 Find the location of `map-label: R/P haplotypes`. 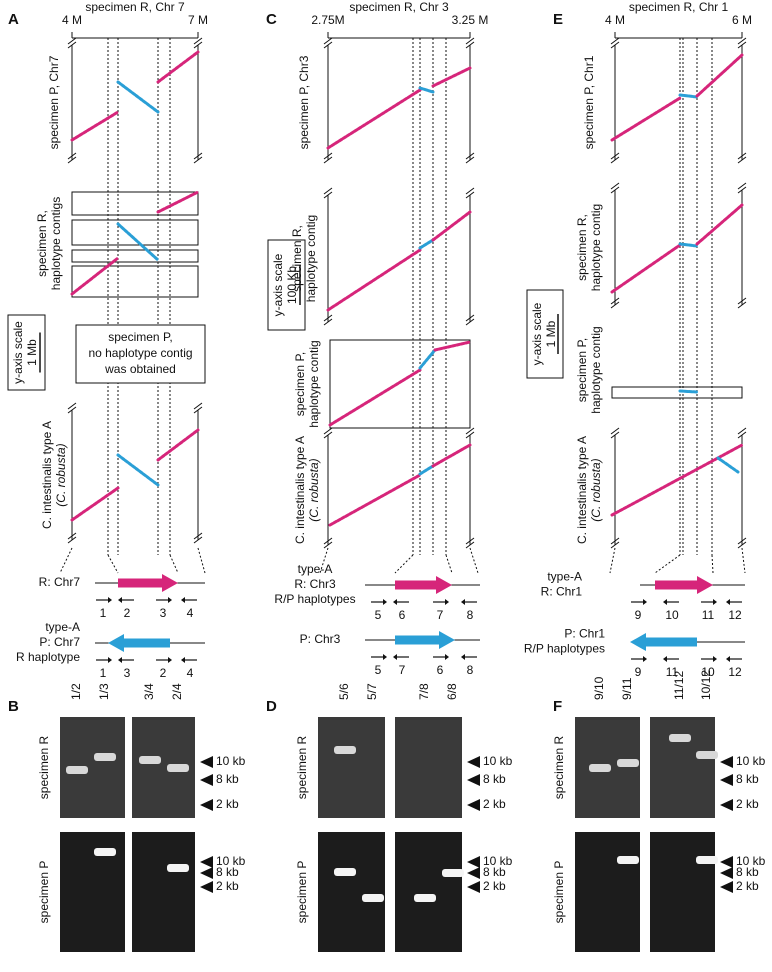

map-label: R/P haplotypes is located at coordinates (564, 649).